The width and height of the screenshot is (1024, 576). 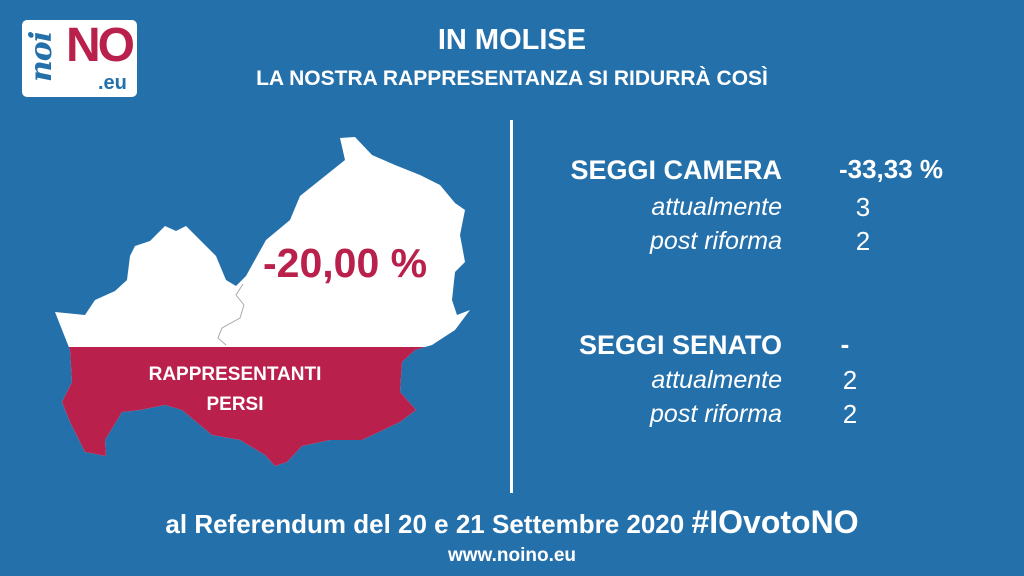 I want to click on camera-change: -33,33 %, so click(x=891, y=169).